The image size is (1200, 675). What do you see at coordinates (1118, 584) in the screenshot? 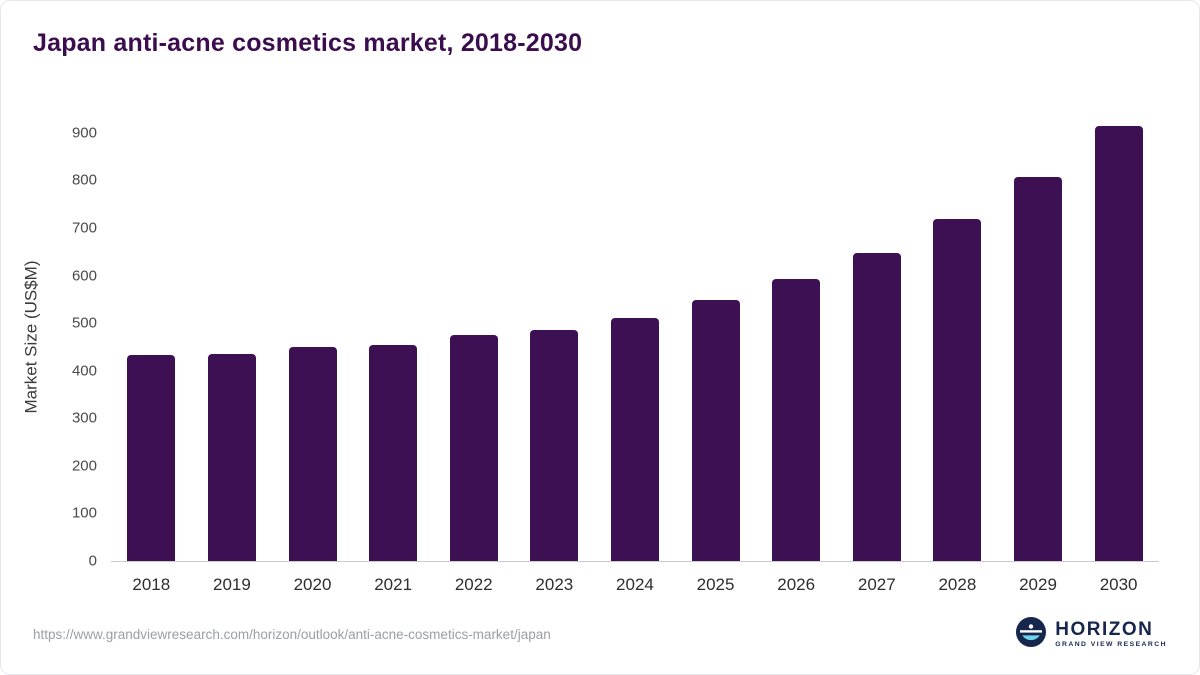
I see `x-tick-label: 2030` at bounding box center [1118, 584].